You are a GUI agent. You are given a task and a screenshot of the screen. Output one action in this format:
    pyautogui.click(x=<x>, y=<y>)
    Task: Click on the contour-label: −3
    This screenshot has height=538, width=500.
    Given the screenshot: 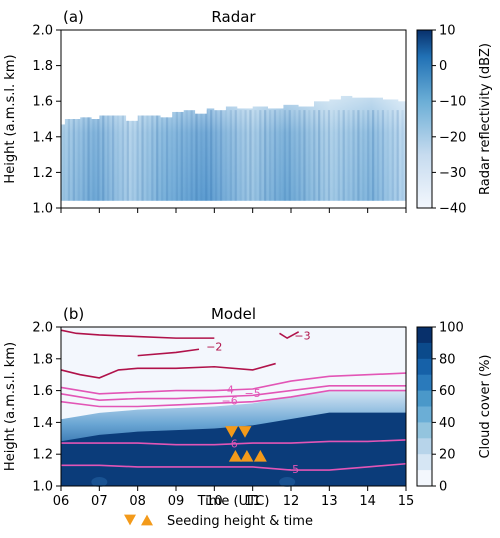 What is the action you would take?
    pyautogui.click(x=302, y=336)
    